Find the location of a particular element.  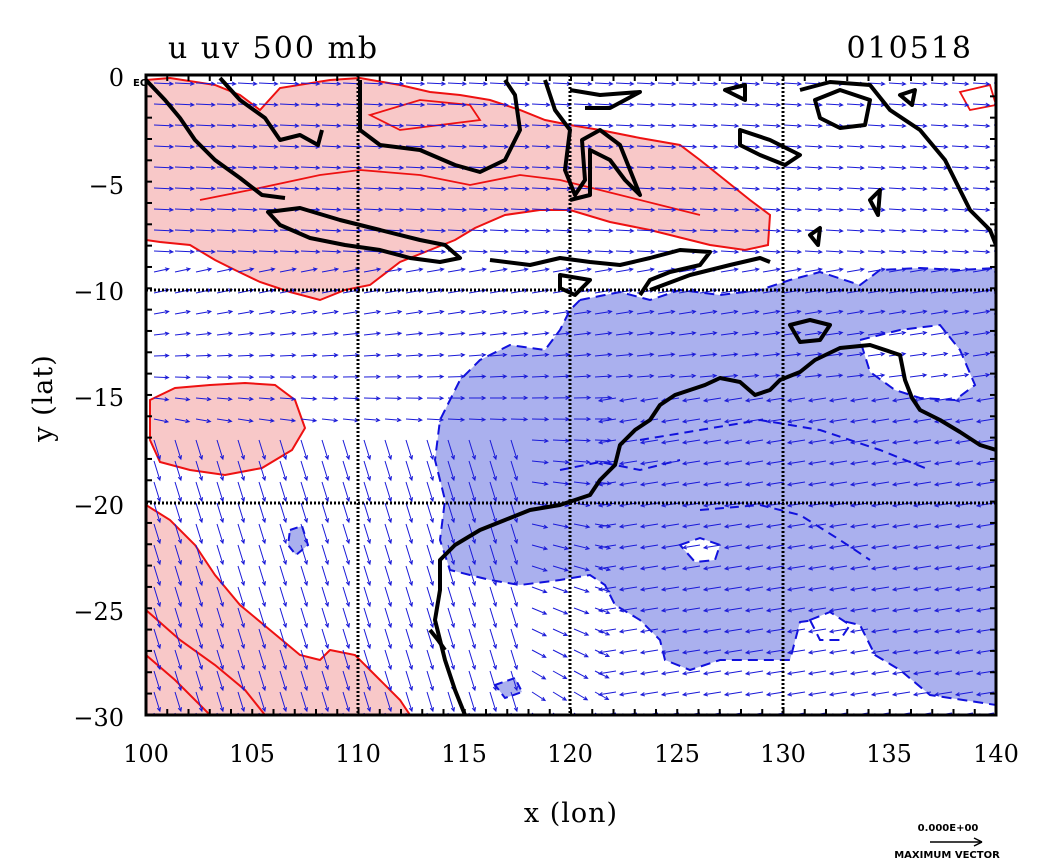

y-tick-label: −15 is located at coordinates (98, 398).